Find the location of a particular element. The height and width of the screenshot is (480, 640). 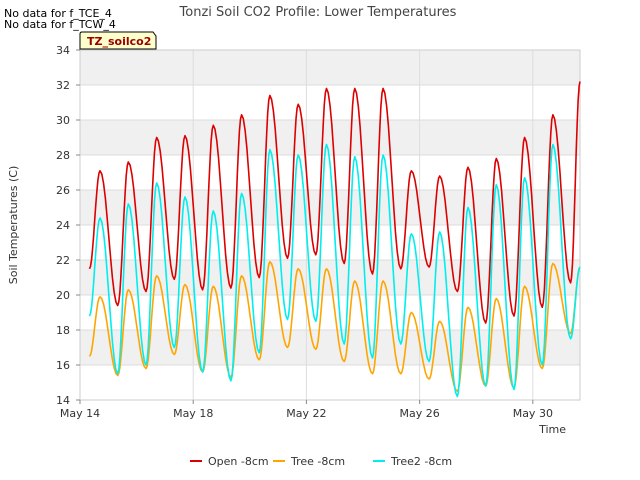

x-axis-label: Time is located at coordinates (552, 429).